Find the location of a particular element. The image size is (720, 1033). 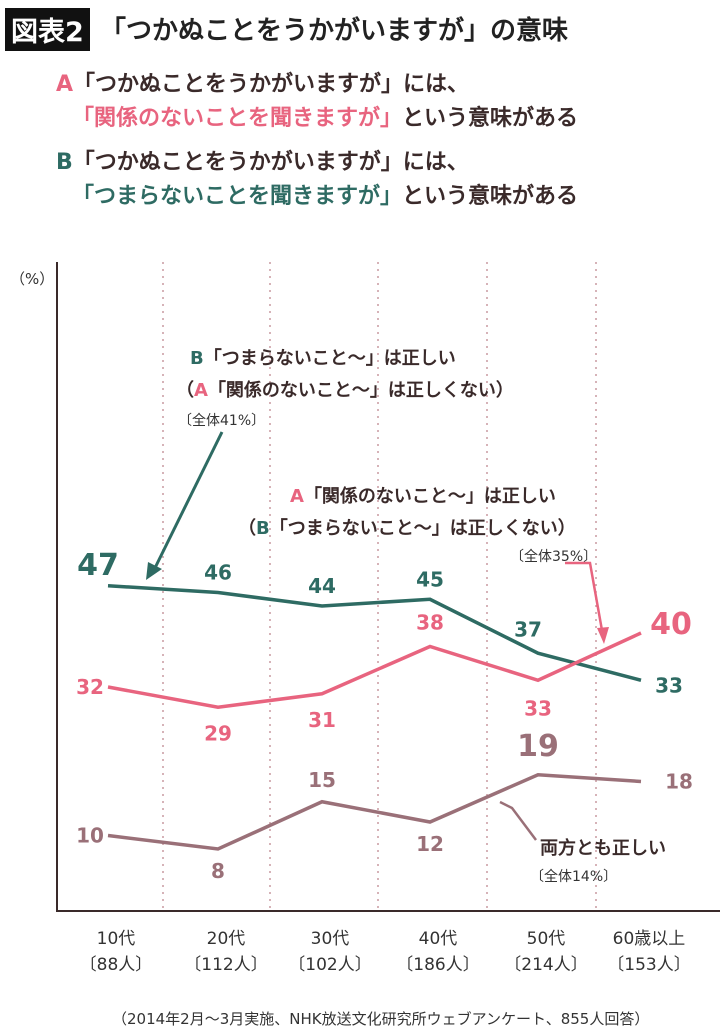

age-group: 30代 is located at coordinates (330, 939).